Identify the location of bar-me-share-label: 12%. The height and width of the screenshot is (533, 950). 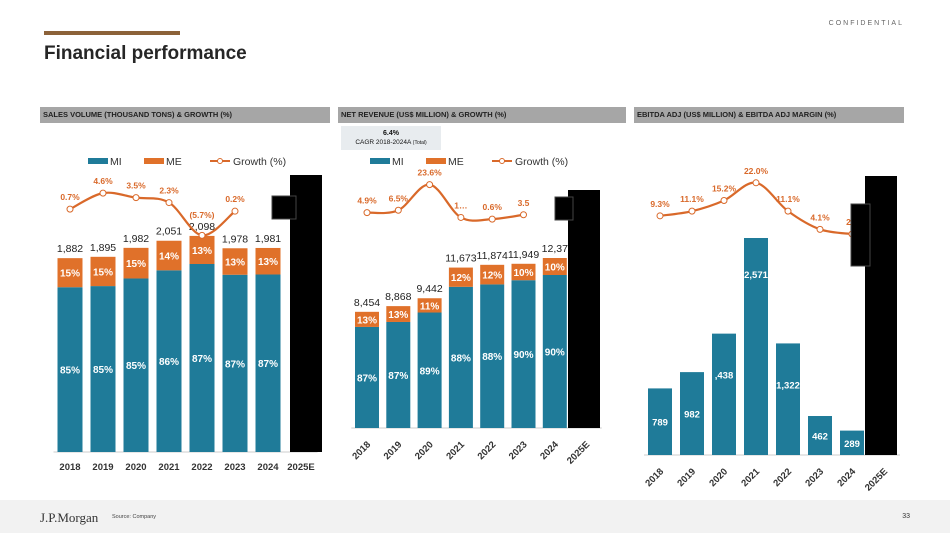
(461, 278).